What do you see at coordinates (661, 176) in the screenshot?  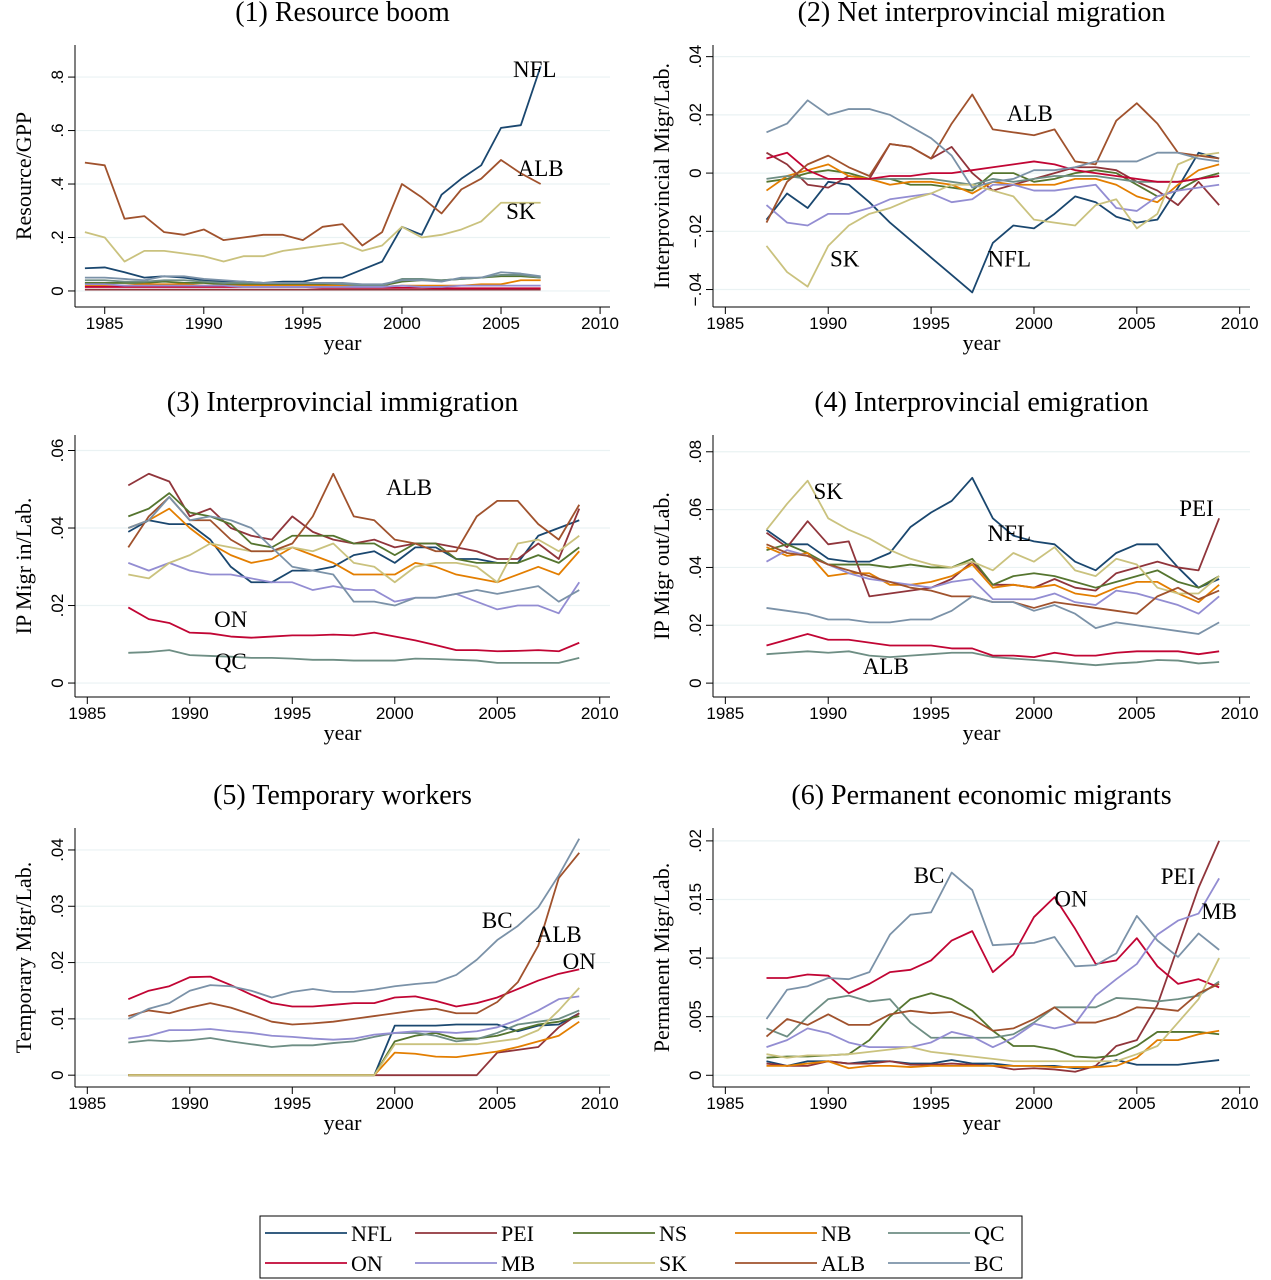 I see `y-axis-title: Interprovincial Migr/Lab.` at bounding box center [661, 176].